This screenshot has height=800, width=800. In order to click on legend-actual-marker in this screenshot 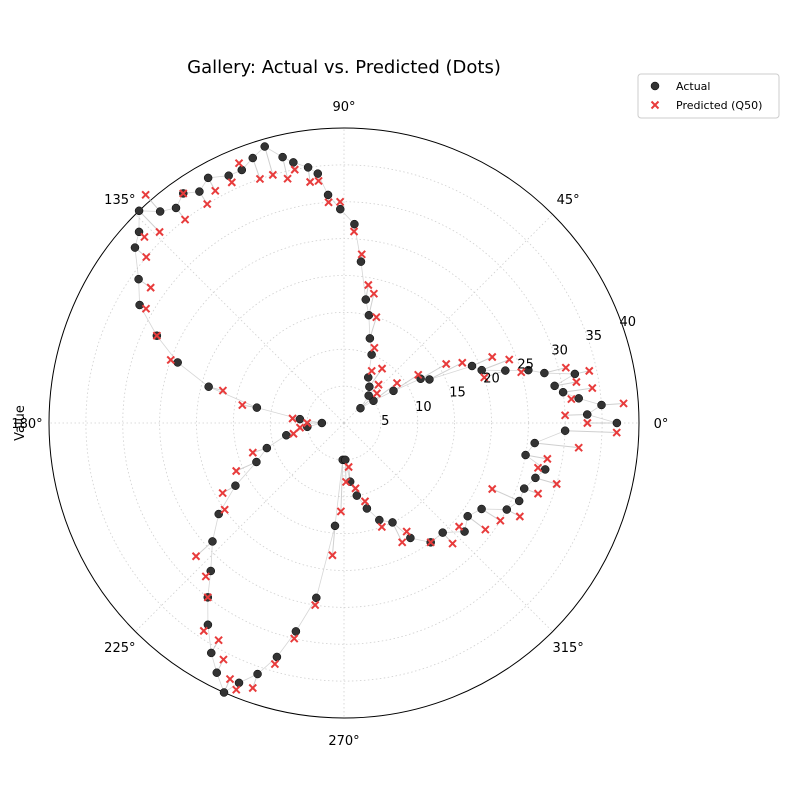, I will do `click(655, 86)`.